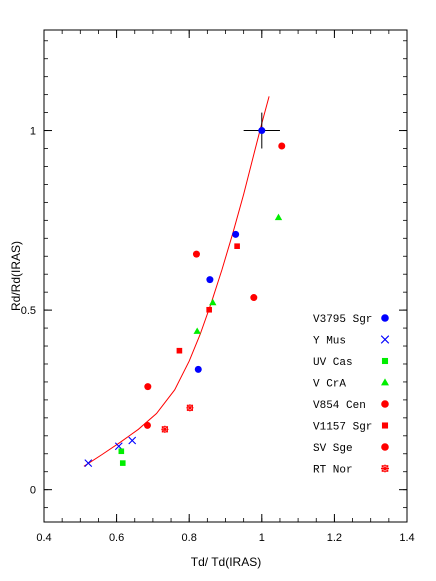 The height and width of the screenshot is (581, 436). What do you see at coordinates (342, 428) in the screenshot?
I see `legend-label-v1157-sgr: V1157 Sgr` at bounding box center [342, 428].